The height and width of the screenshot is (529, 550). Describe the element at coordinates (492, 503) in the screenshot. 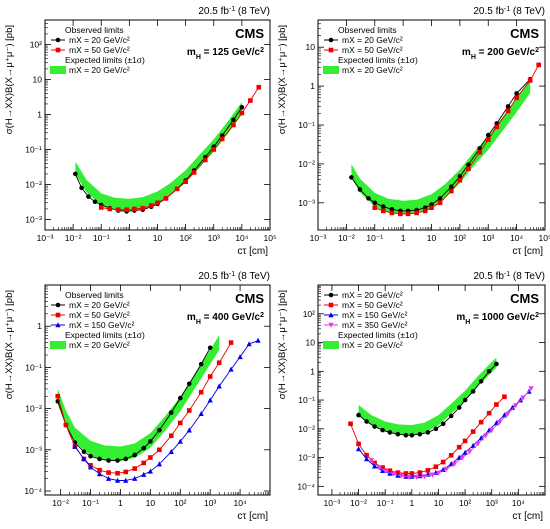

I see `x-tick-label: 10³` at that location.